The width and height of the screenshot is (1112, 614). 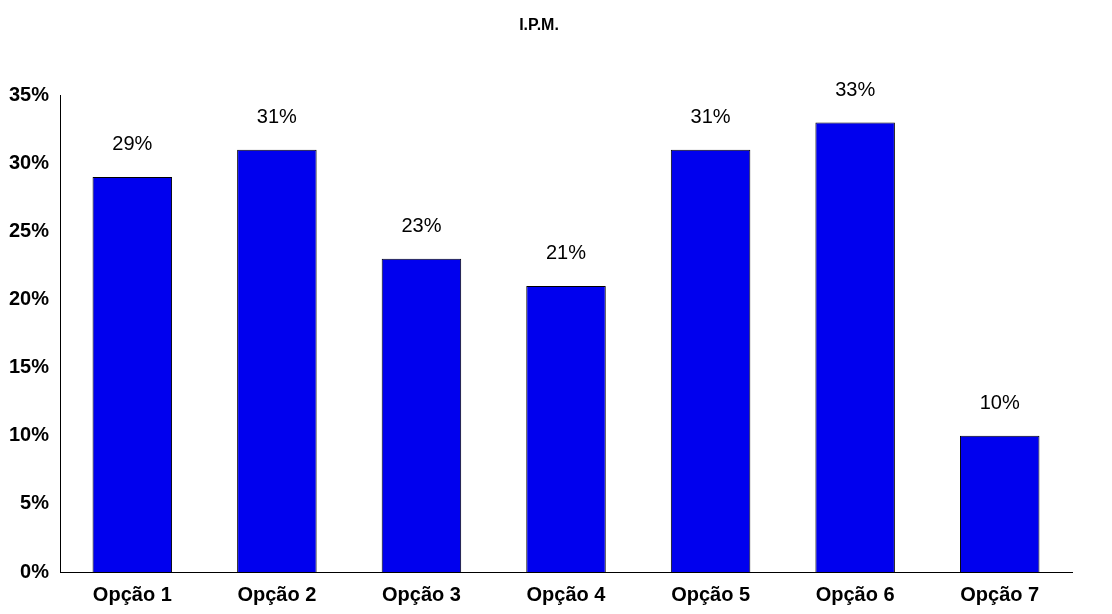 What do you see at coordinates (566, 252) in the screenshot?
I see `data-label: 21%` at bounding box center [566, 252].